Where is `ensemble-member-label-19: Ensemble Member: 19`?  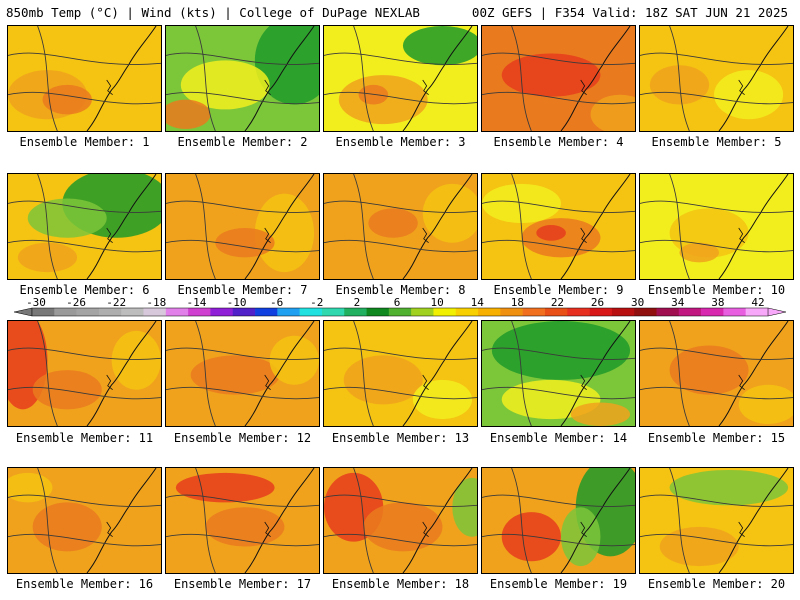
ensemble-member-label-19: Ensemble Member: 19 is located at coordinates (558, 584).